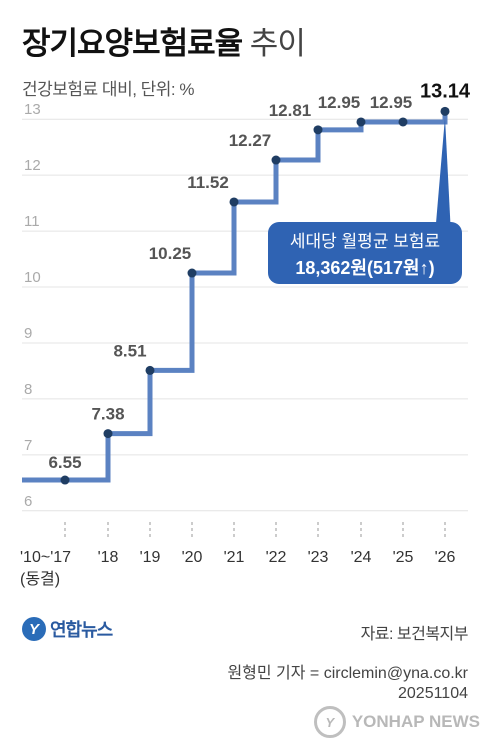 The image size is (490, 750). I want to click on x-tick-label: '21, so click(234, 557).